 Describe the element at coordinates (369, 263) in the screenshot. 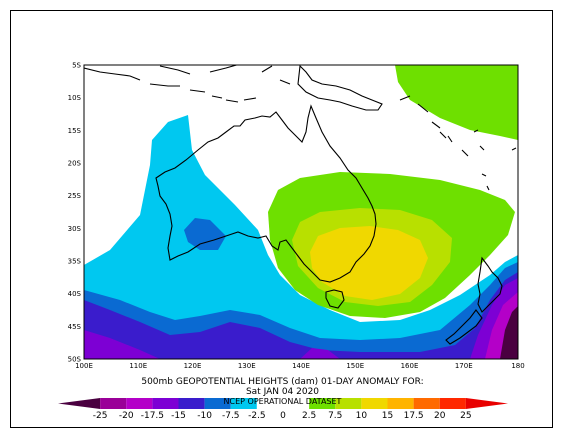

I see `positive-anomaly-strong` at that location.